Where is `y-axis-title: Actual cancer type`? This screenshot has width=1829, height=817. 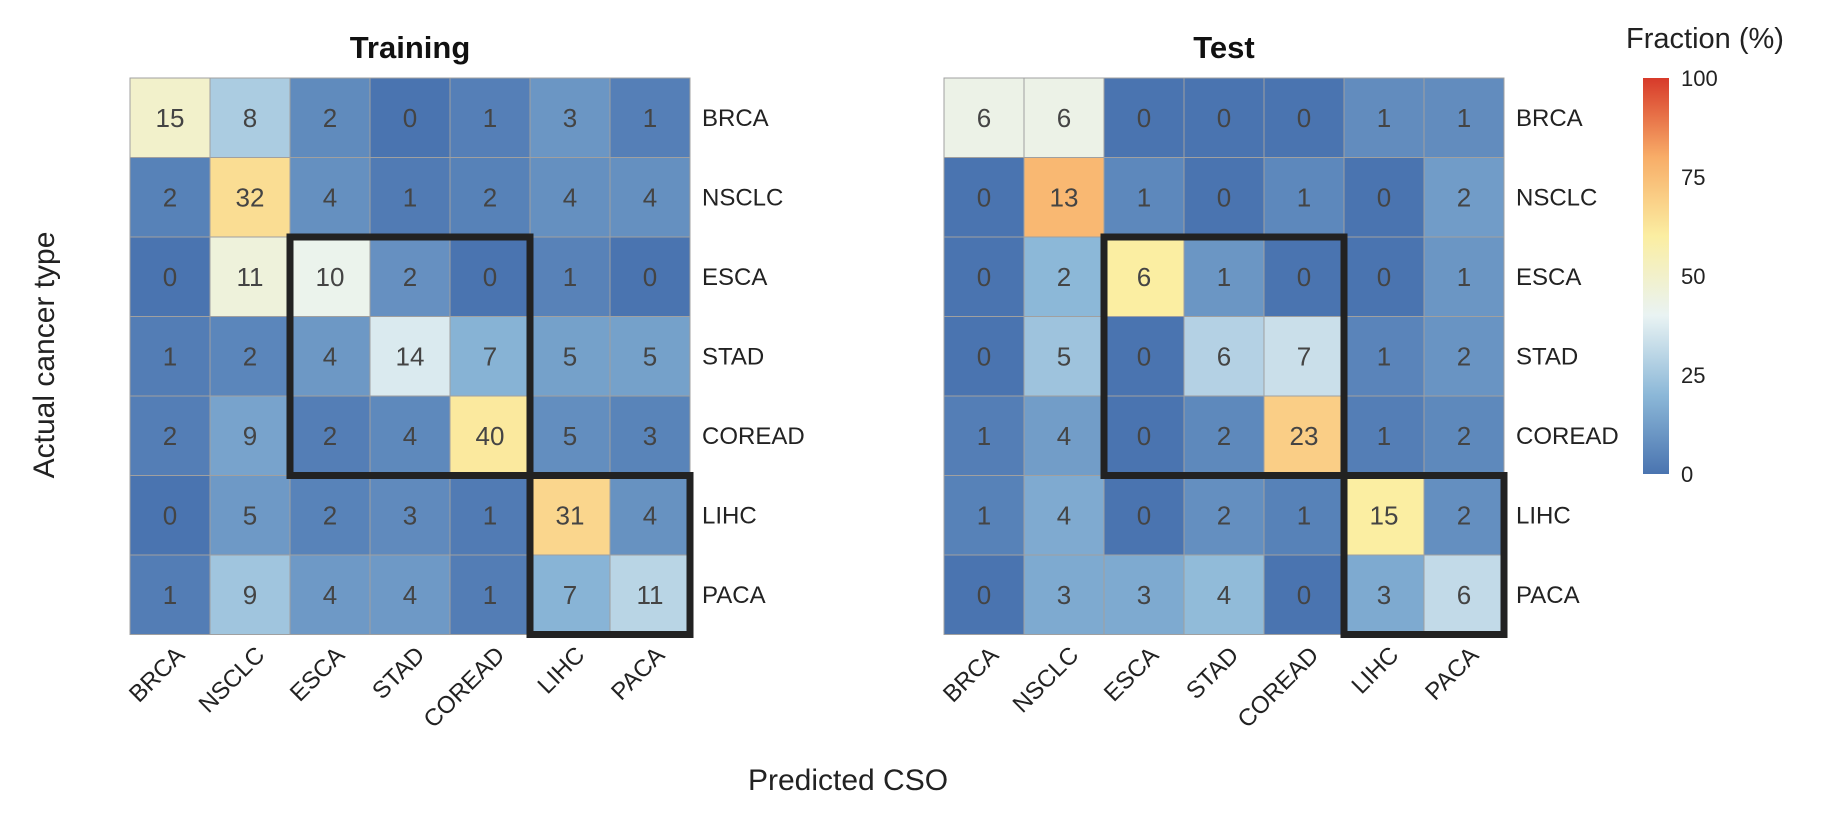
y-axis-title: Actual cancer type is located at coordinates (44, 355).